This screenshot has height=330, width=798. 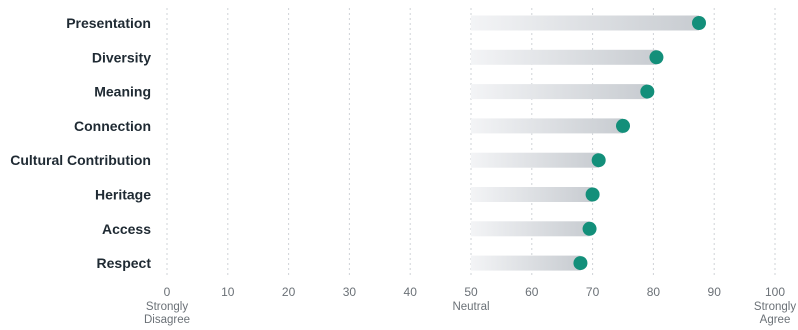 I want to click on category-label-meaning: Meaning, so click(x=122, y=92).